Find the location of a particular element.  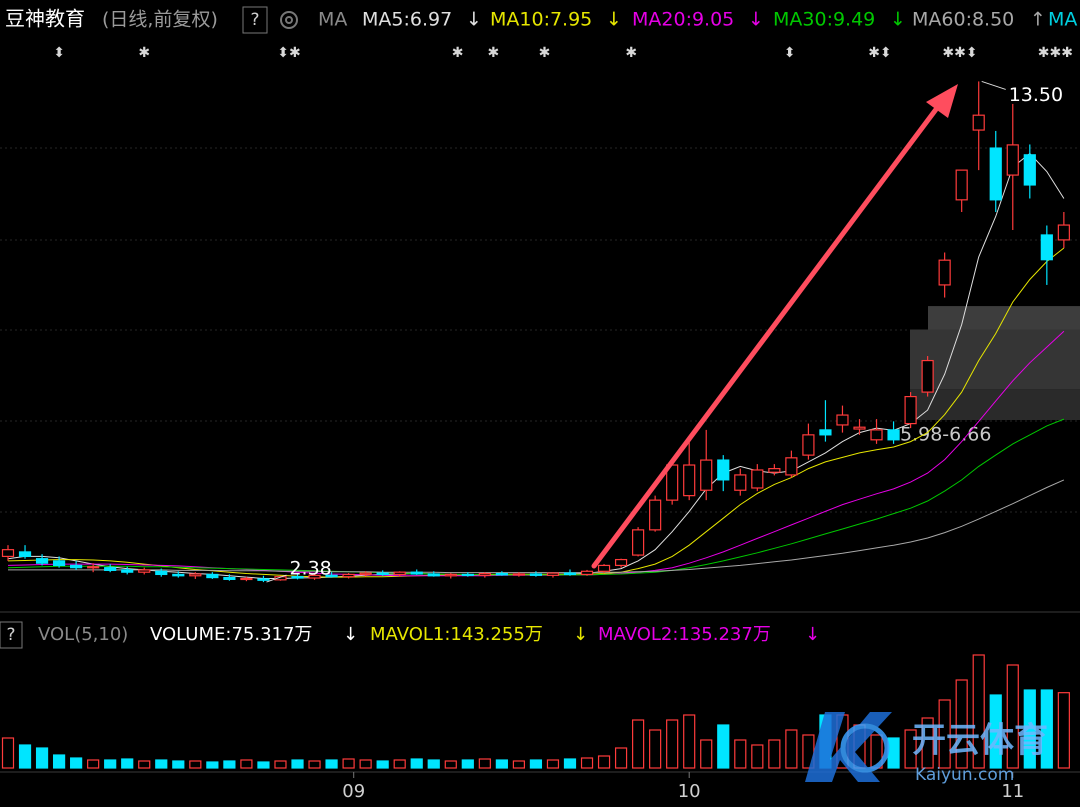

event-marker: ⬍ is located at coordinates (59, 53).